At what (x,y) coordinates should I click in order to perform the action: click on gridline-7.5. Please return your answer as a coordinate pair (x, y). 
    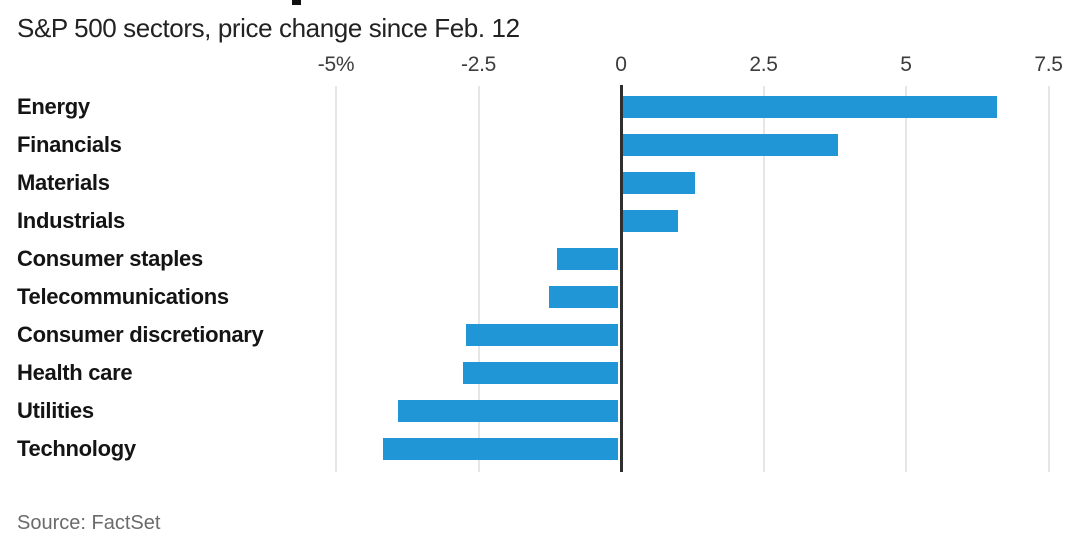
    Looking at the image, I should click on (1048, 279).